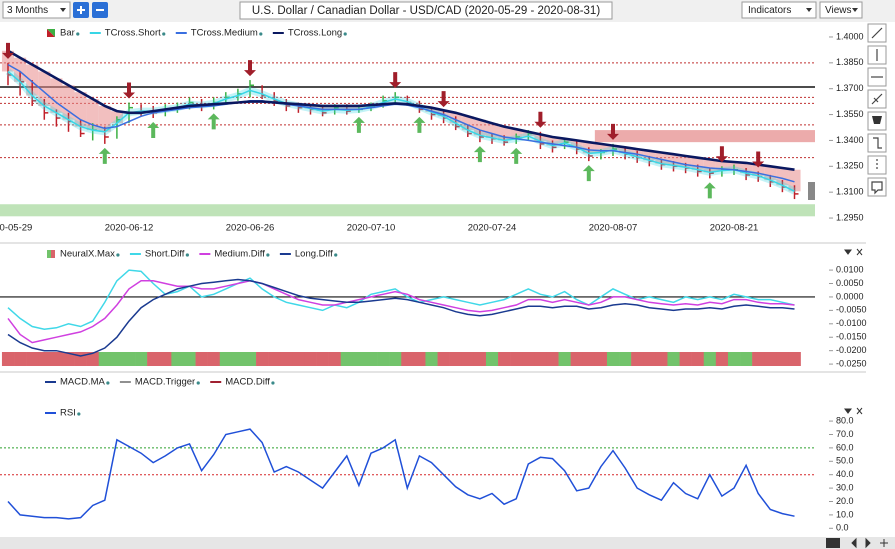  Describe the element at coordinates (239, 254) in the screenshot. I see `legend-label: Medium.Diff` at that location.